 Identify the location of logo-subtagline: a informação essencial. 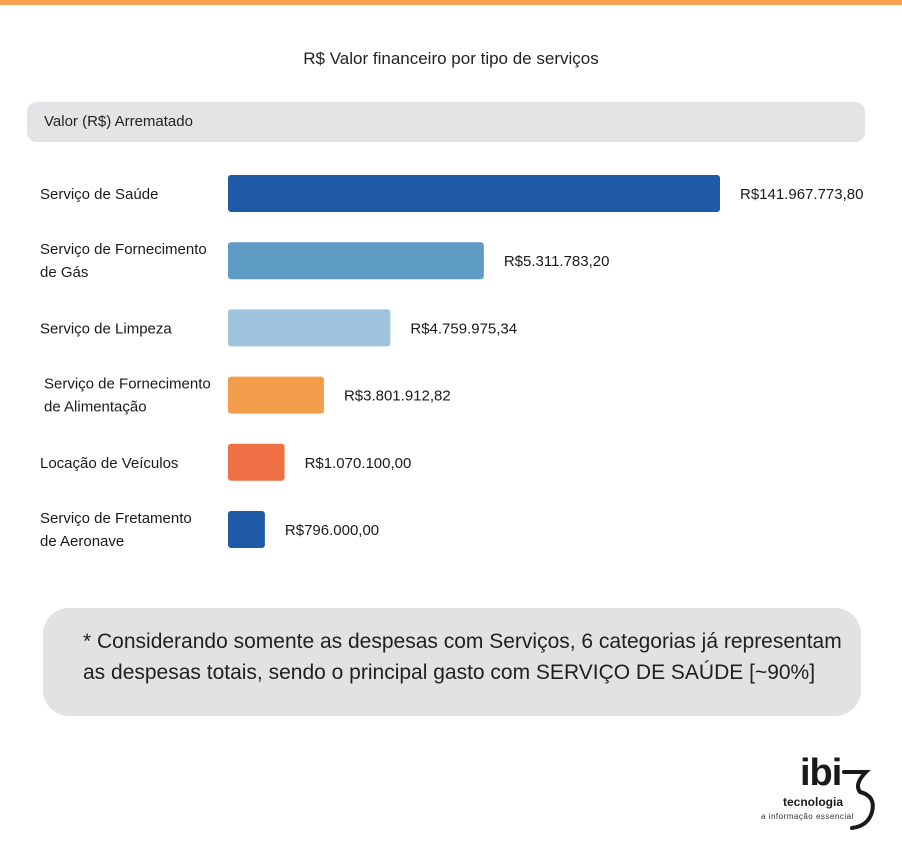
(807, 816).